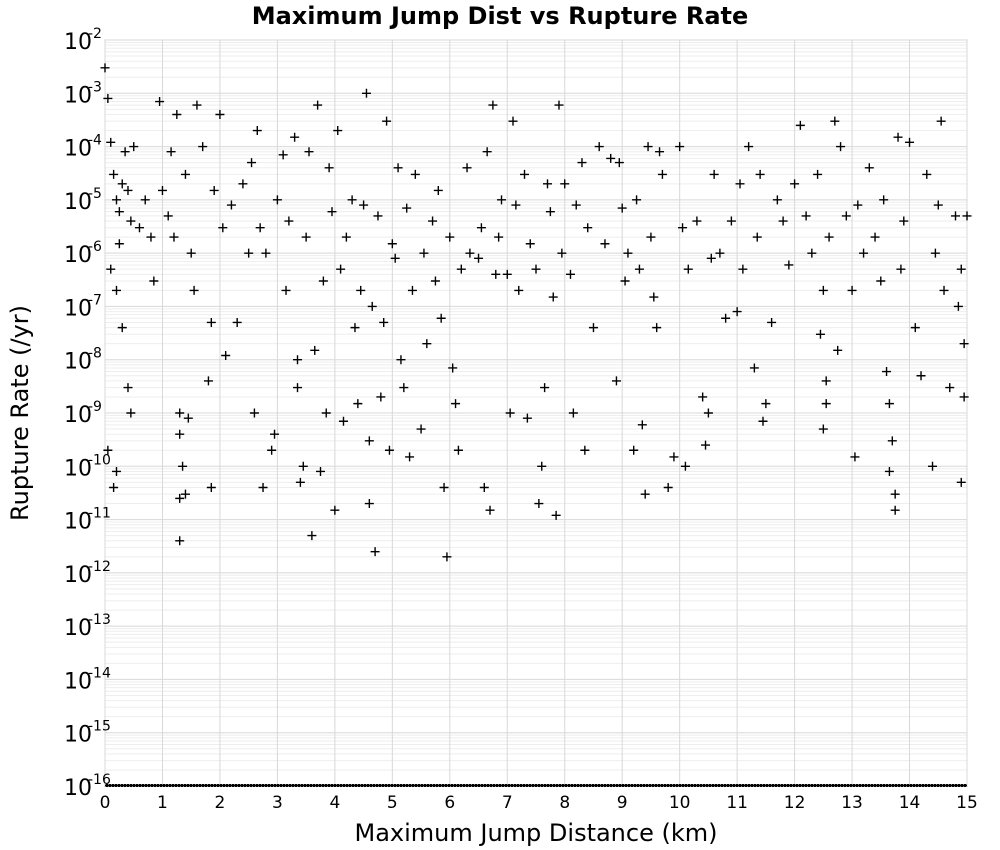  I want to click on y-tick-label: 10⁻⁸, so click(83, 360).